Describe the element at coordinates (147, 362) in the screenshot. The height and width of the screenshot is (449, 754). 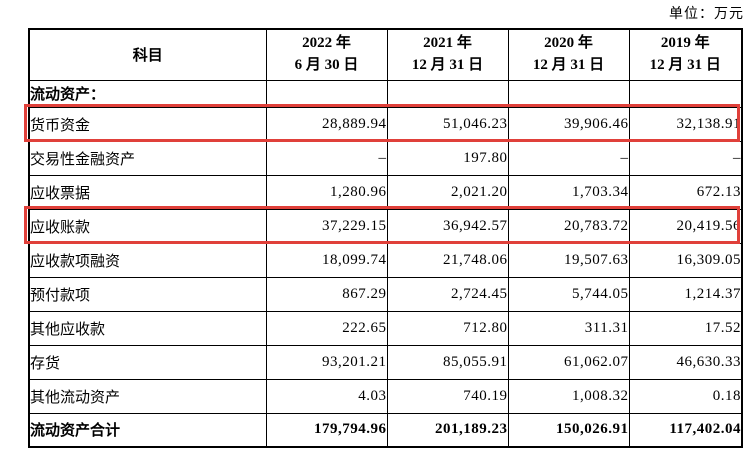
I see `row-label: 存货` at that location.